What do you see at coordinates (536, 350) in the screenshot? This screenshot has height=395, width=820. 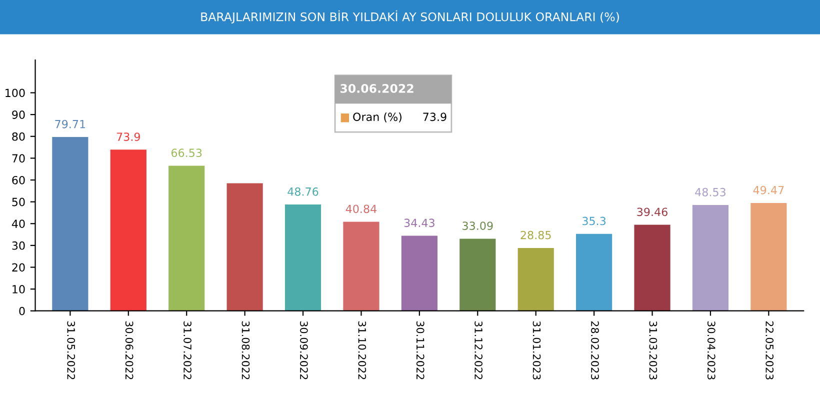 I see `x-tick-label: 31.01.2023` at bounding box center [536, 350].